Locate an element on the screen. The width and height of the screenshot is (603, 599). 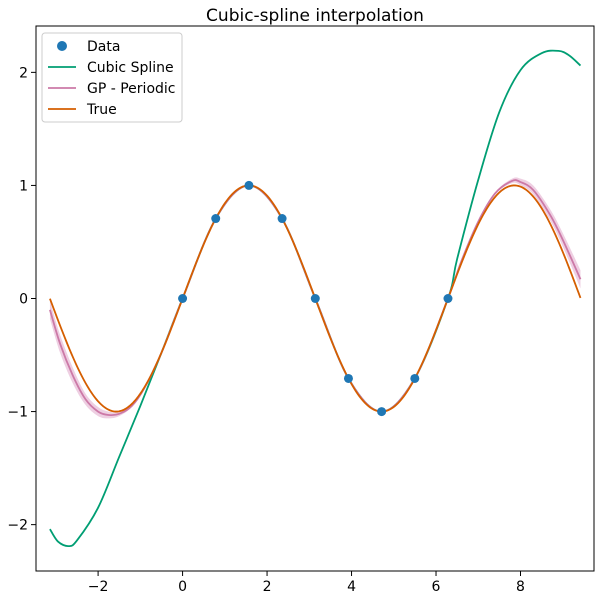
legend-frame is located at coordinates (112, 77).